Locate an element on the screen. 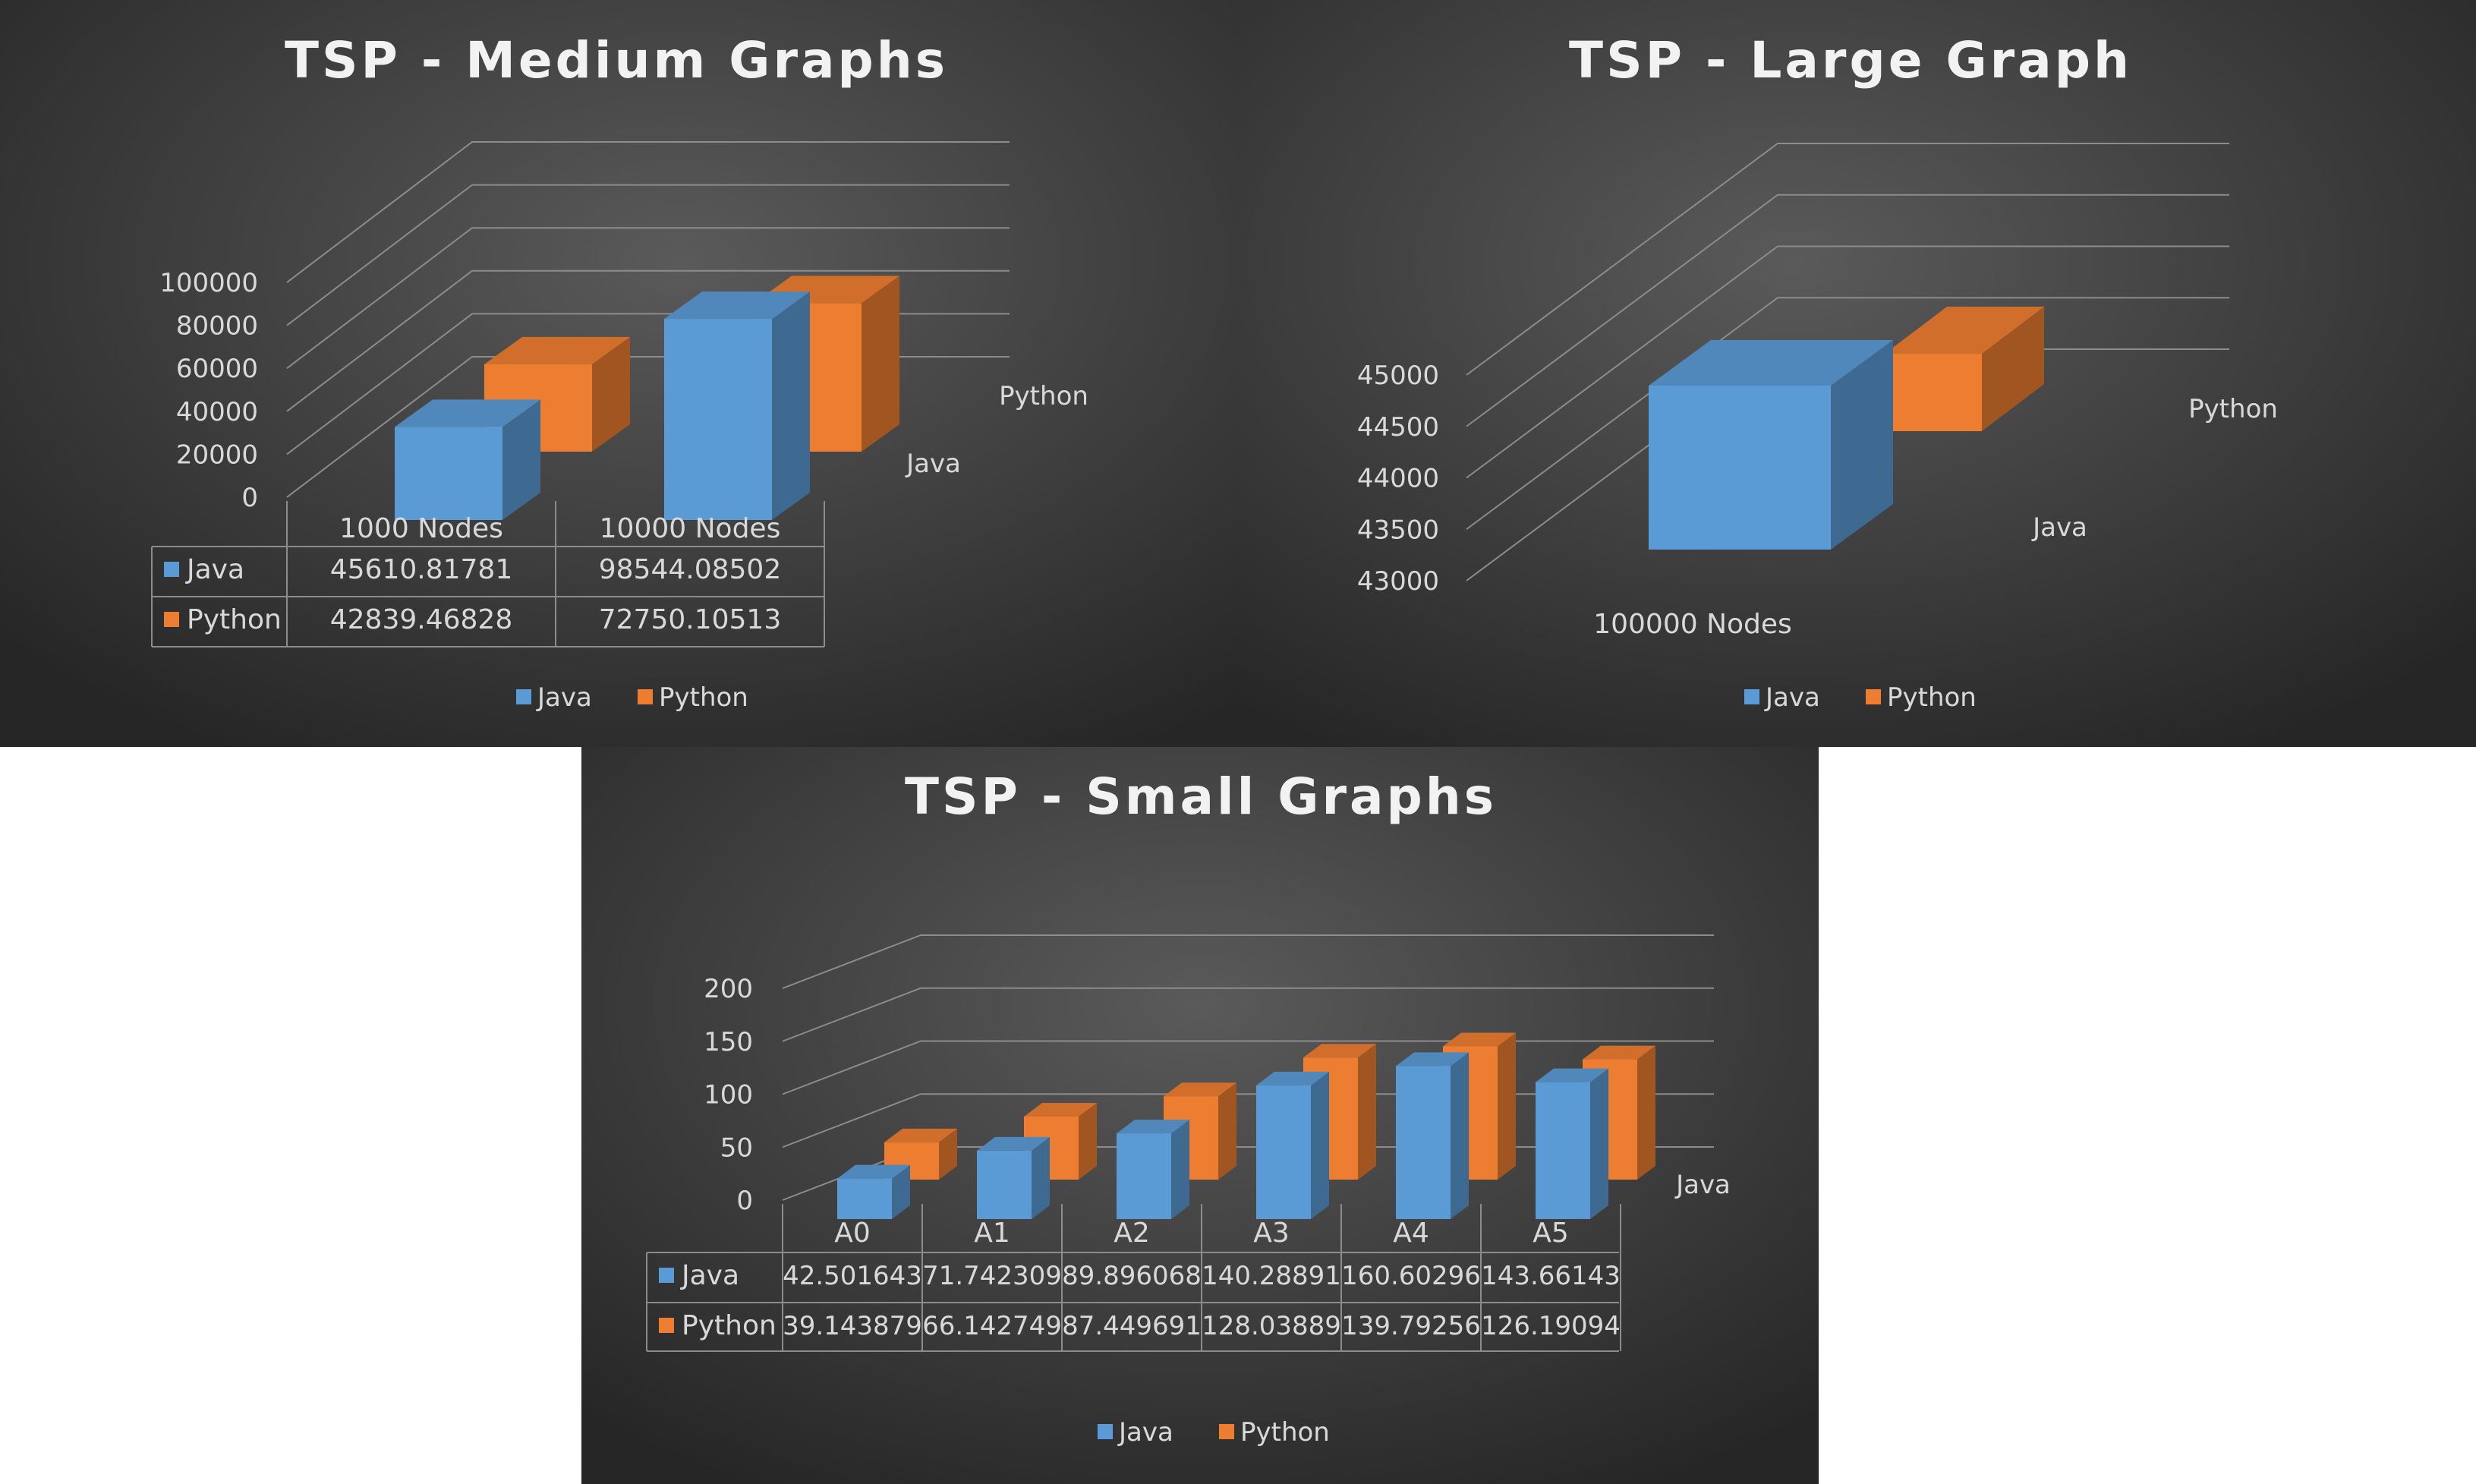 The width and height of the screenshot is (2476, 1484). y-tick-label: 150 is located at coordinates (728, 1042).